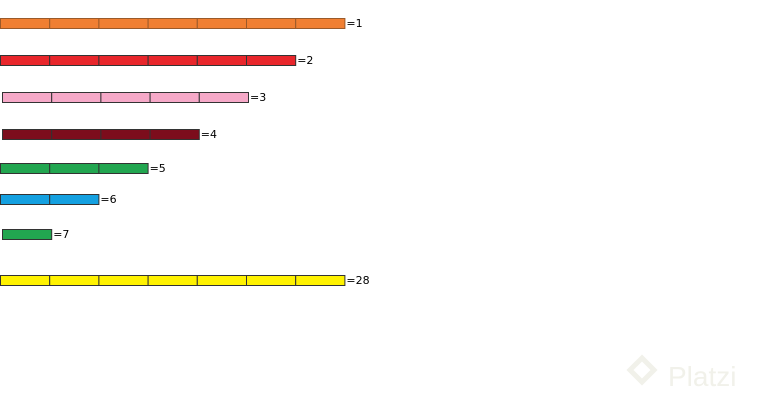 Image resolution: width=761 pixels, height=401 pixels. I want to click on bar-label: =6, so click(108, 199).